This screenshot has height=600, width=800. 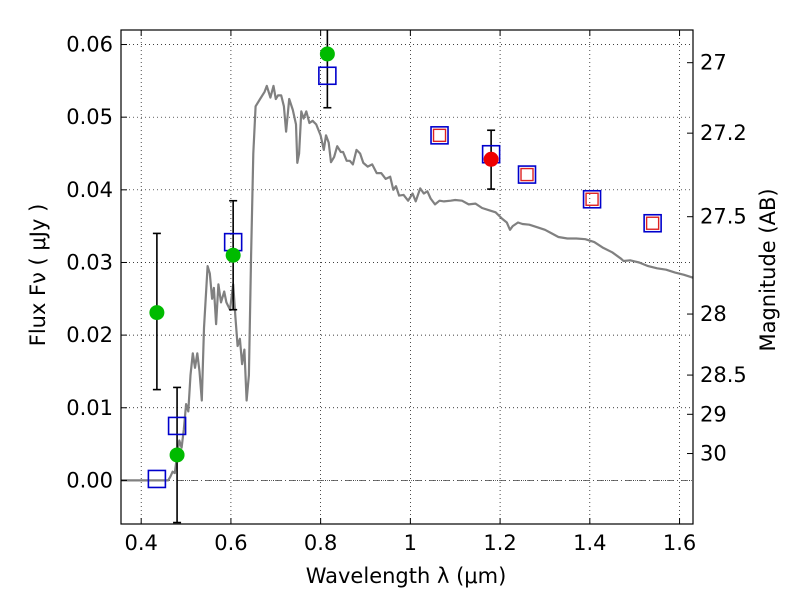 What do you see at coordinates (230, 543) in the screenshot?
I see `x-tick-label-1: 0.6` at bounding box center [230, 543].